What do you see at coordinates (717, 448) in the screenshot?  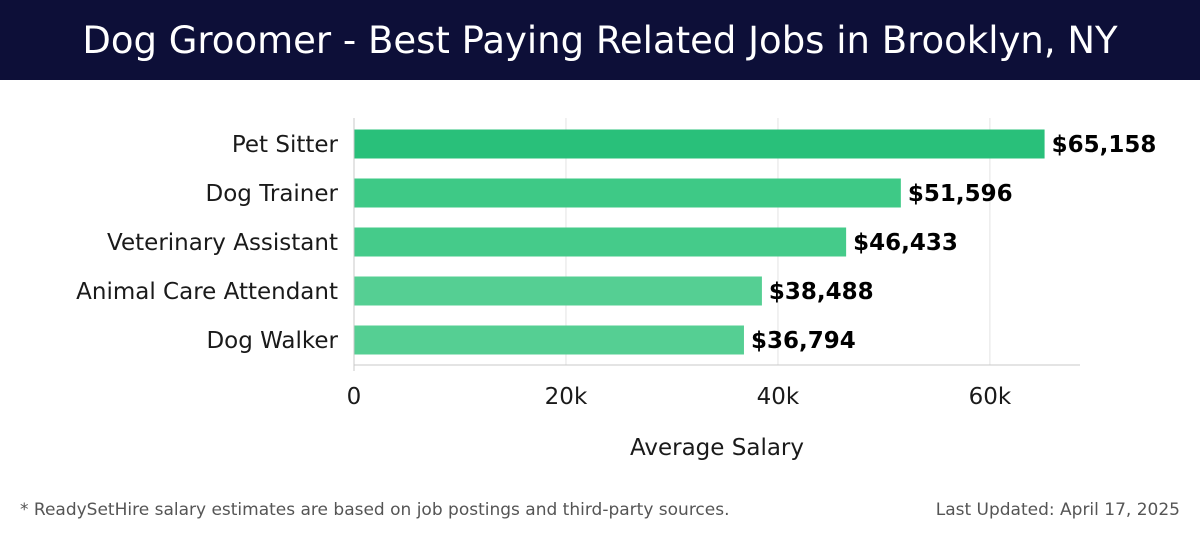 I see `x-axis-title: Average Salary` at bounding box center [717, 448].